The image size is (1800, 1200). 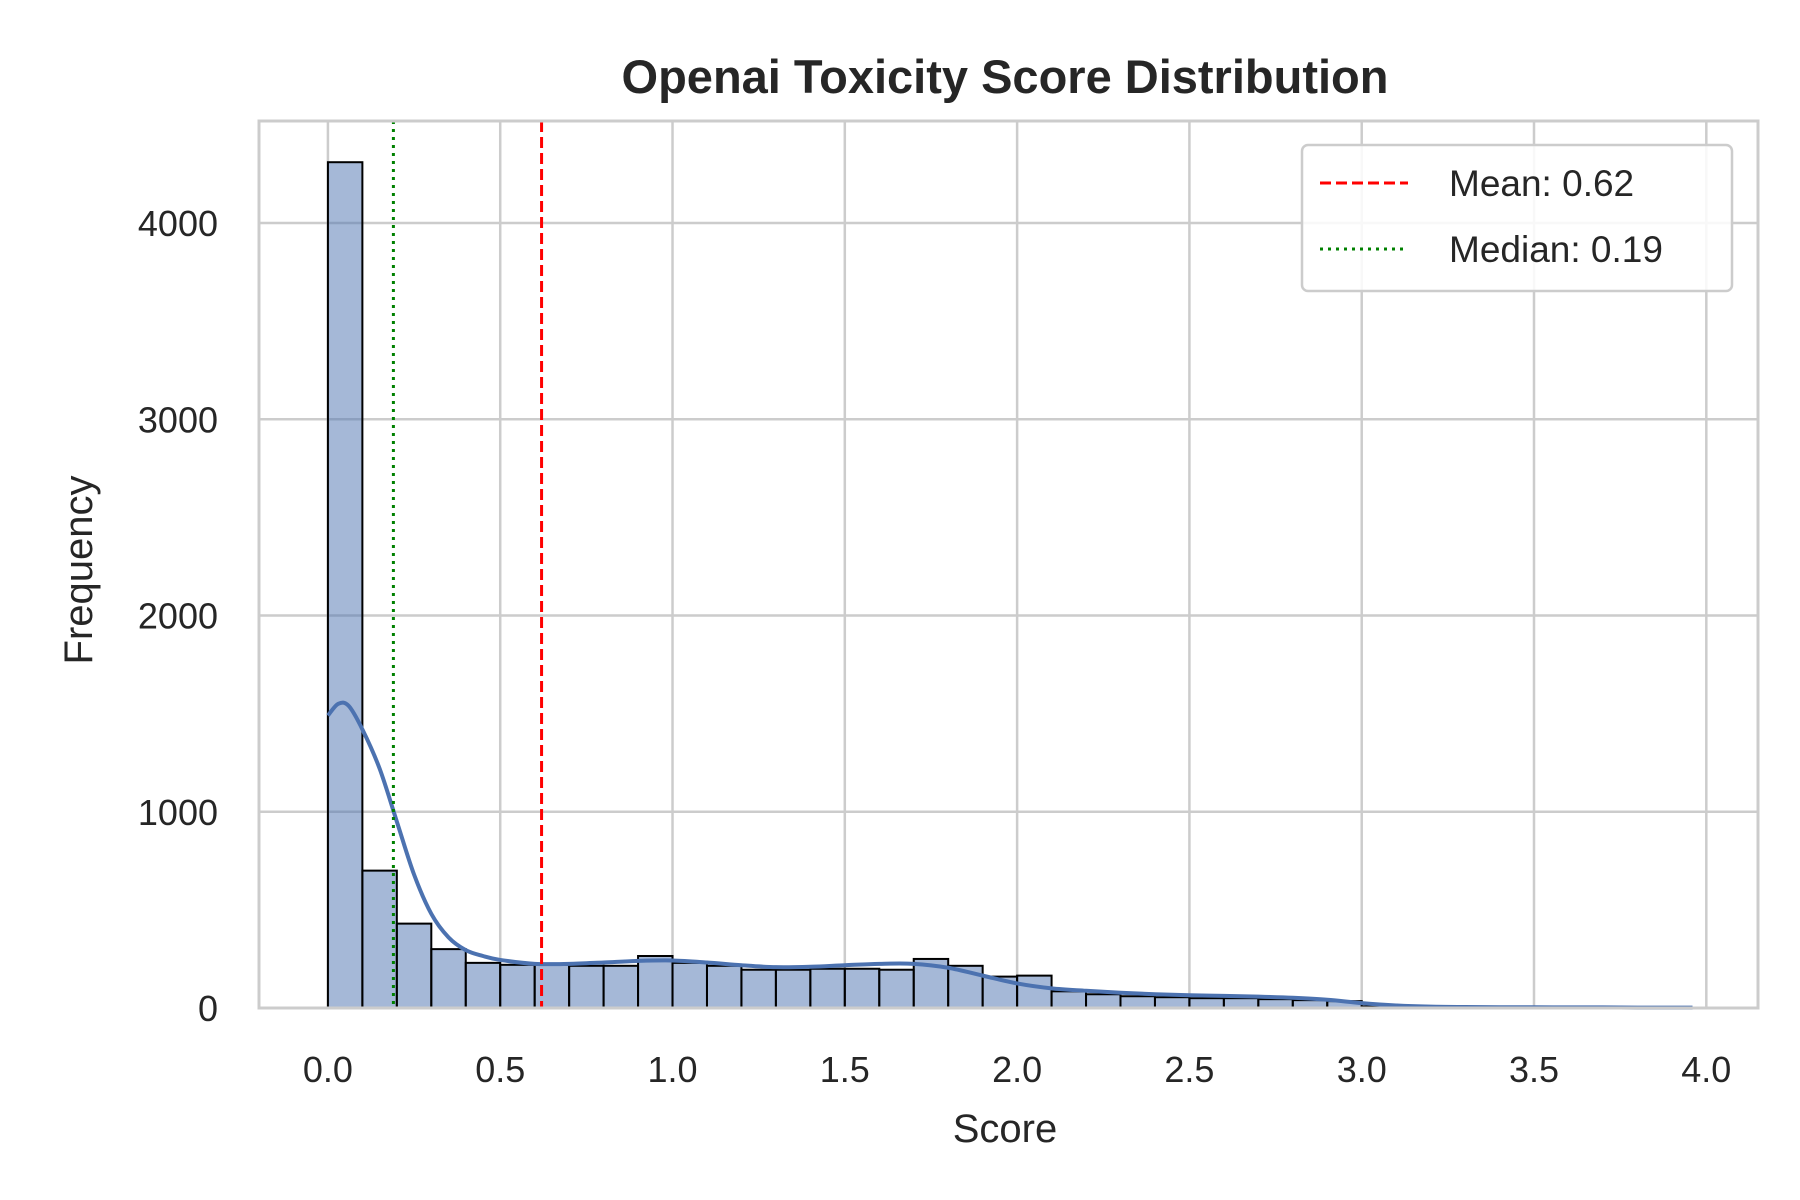 I want to click on x-tick-label: 4.0, so click(x=1706, y=1069).